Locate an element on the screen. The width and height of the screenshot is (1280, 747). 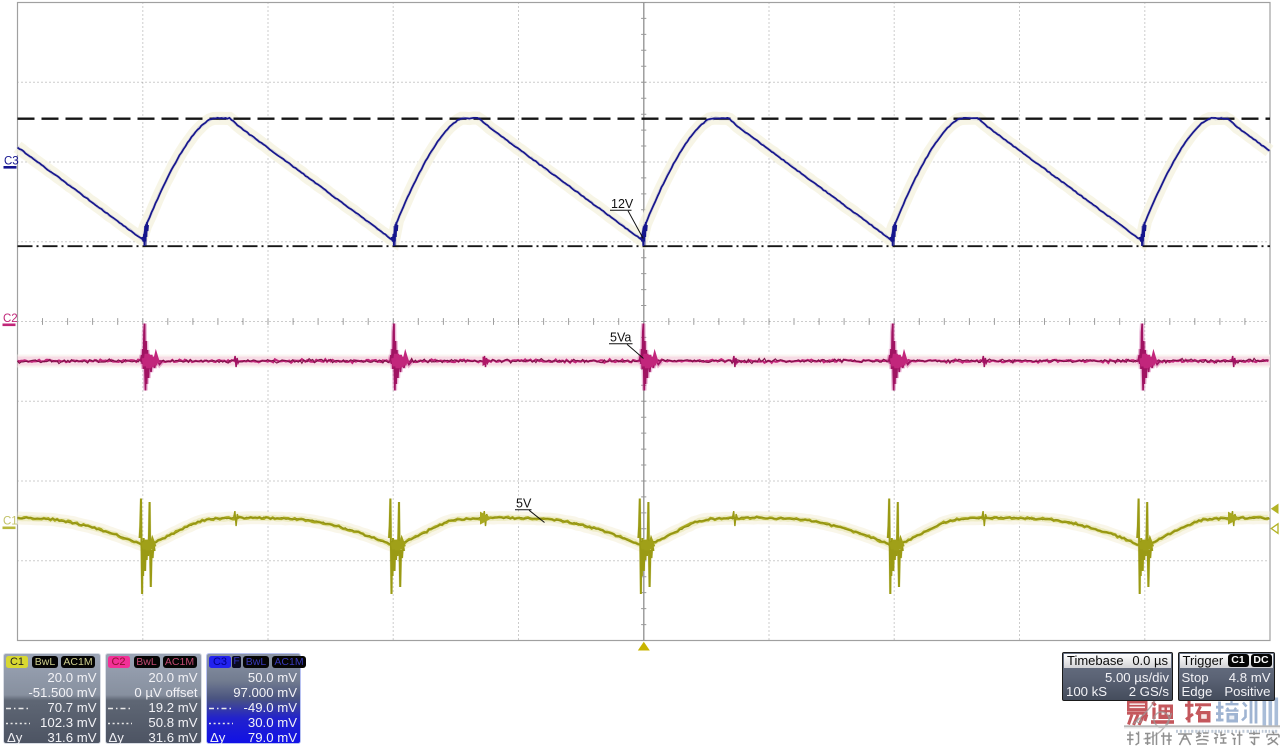
svg-text: C2 is located at coordinates (10, 319).